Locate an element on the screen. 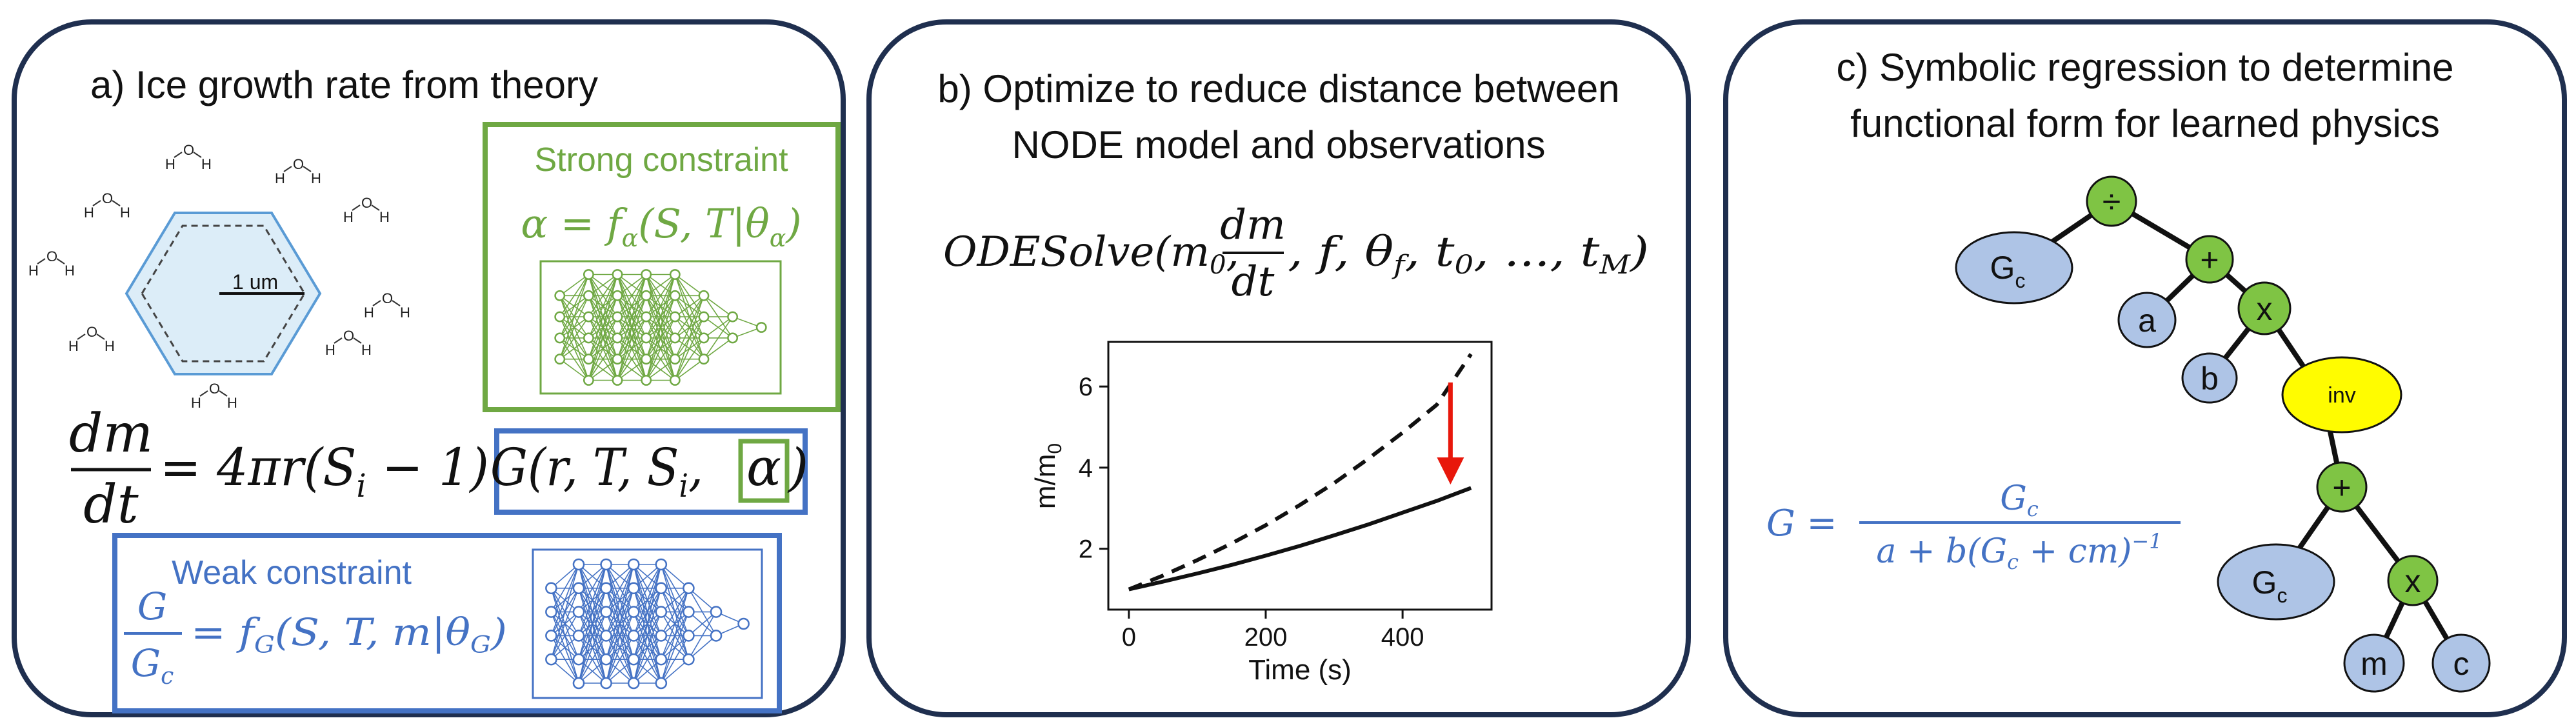 The height and width of the screenshot is (727, 2576). g-function-box is located at coordinates (651, 471).